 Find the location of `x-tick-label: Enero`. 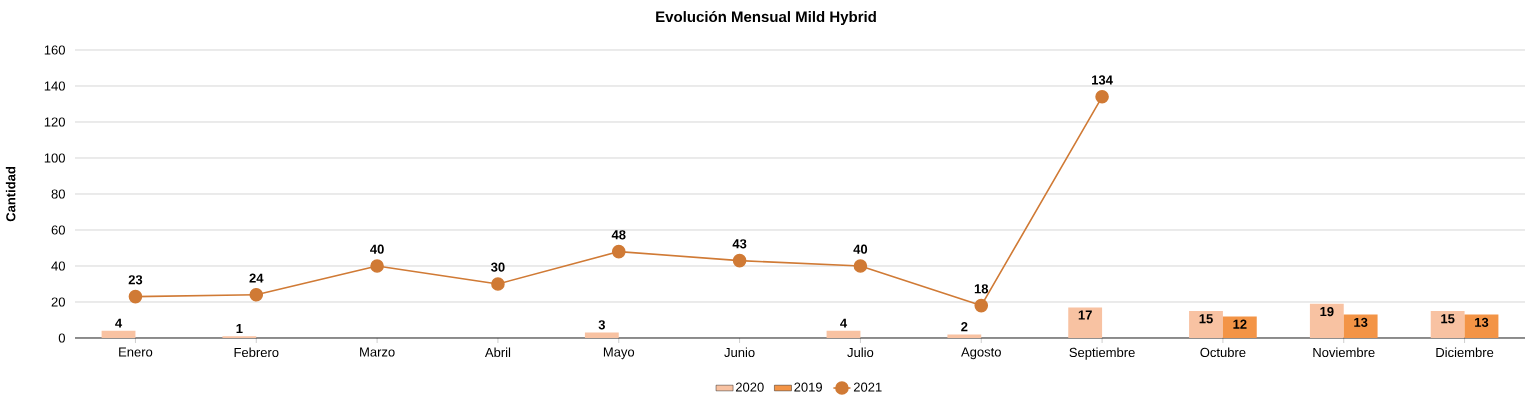

x-tick-label: Enero is located at coordinates (136, 352).